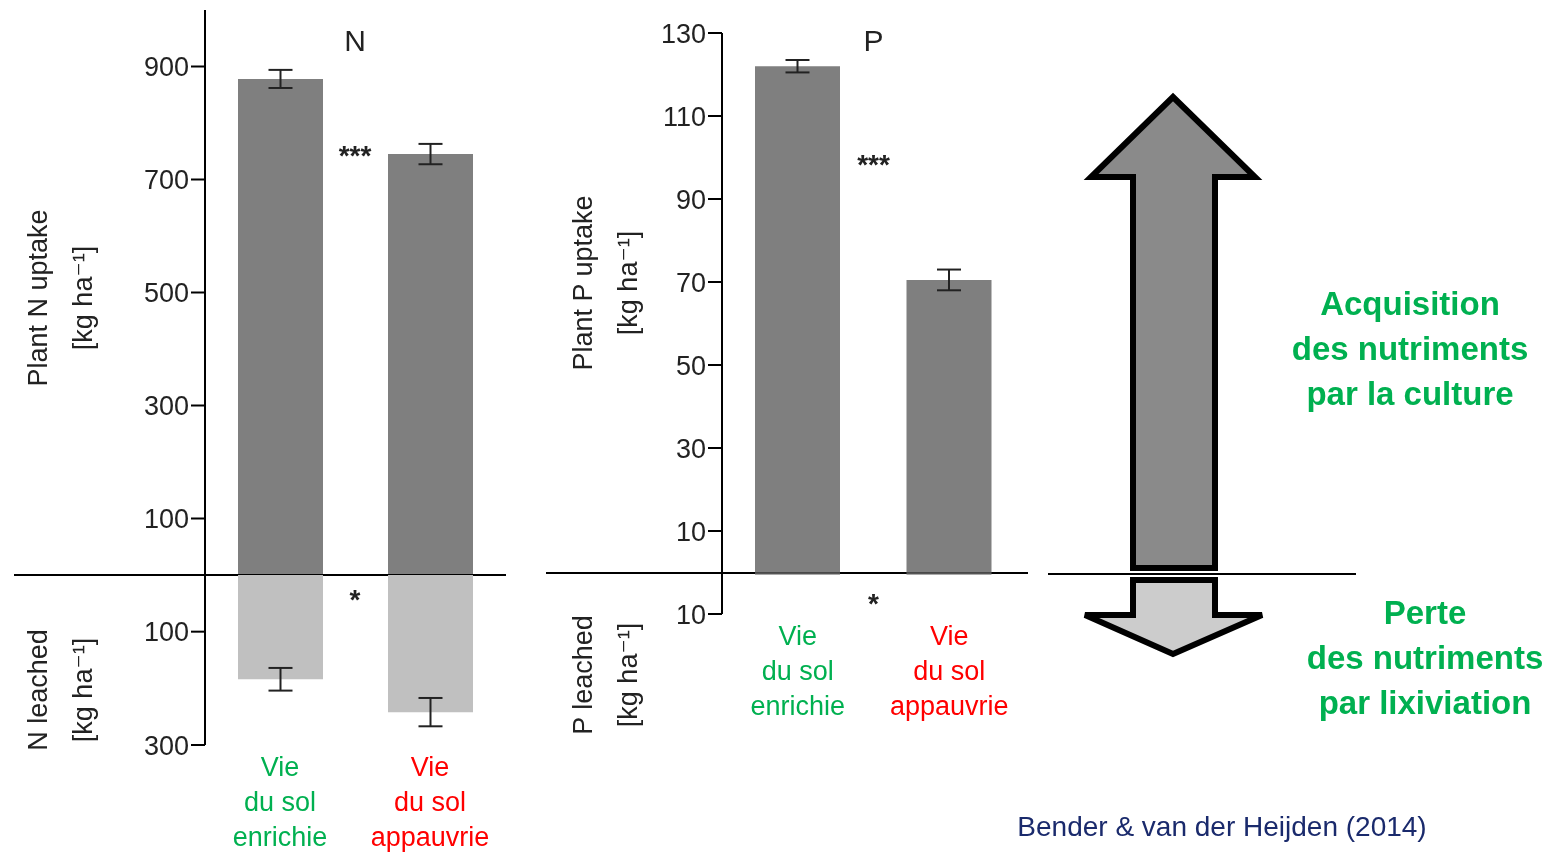 Image resolution: width=1549 pixels, height=854 pixels. What do you see at coordinates (605, 283) in the screenshot?
I see `y-axis-title: Plant P uptake [kg ha⁻¹]` at bounding box center [605, 283].